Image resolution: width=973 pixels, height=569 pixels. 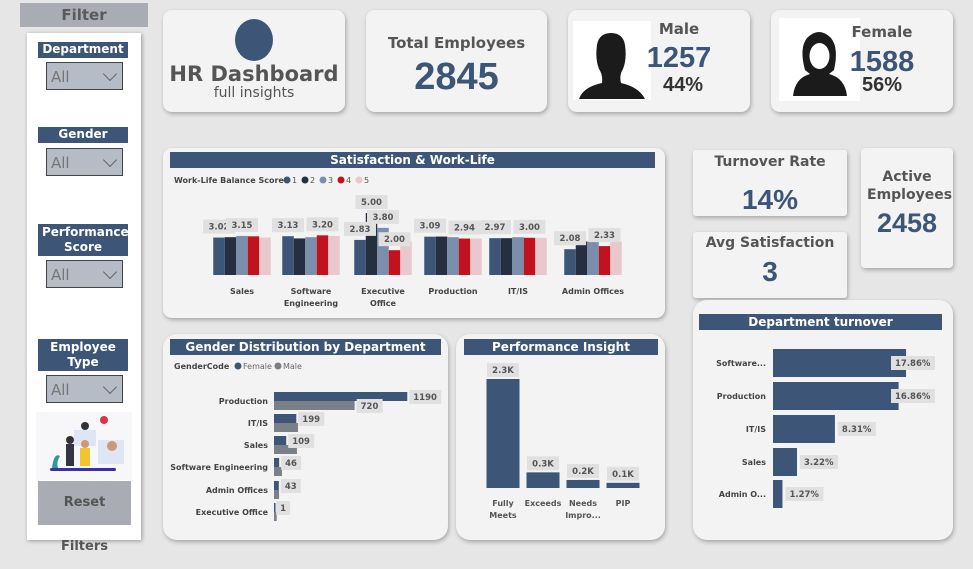 What do you see at coordinates (84, 446) in the screenshot?
I see `team-illustration` at bounding box center [84, 446].